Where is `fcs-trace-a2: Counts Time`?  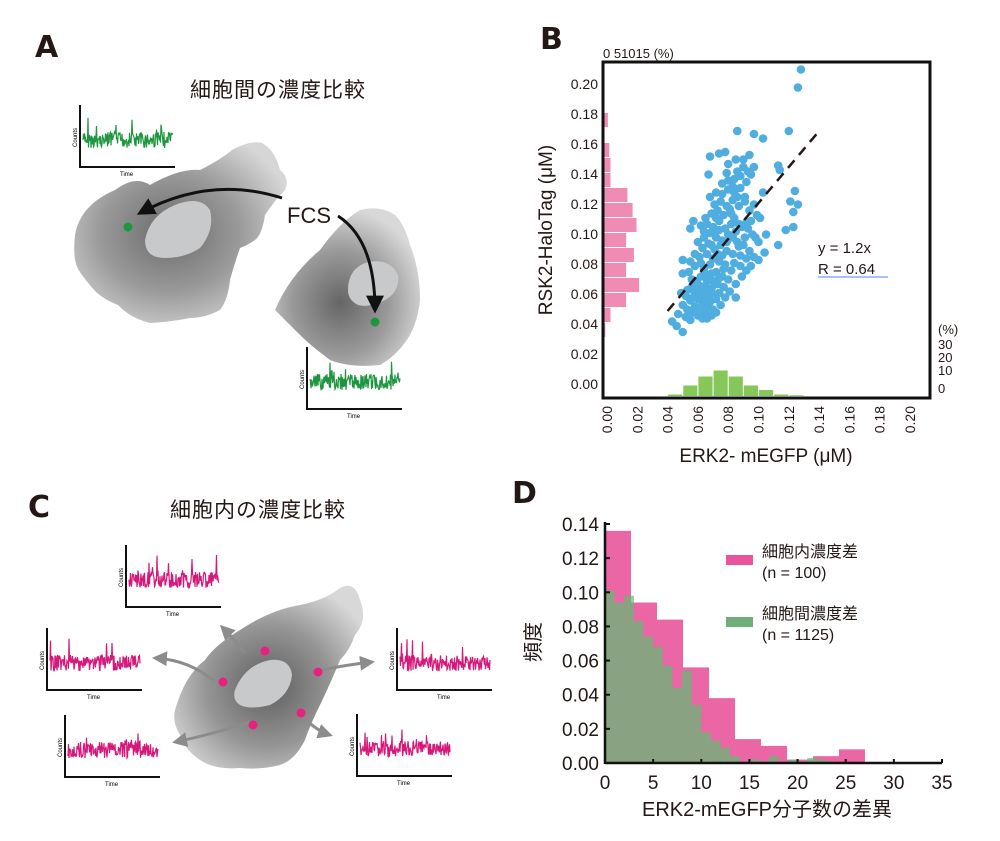
fcs-trace-a2: Counts Time is located at coordinates (351, 383).